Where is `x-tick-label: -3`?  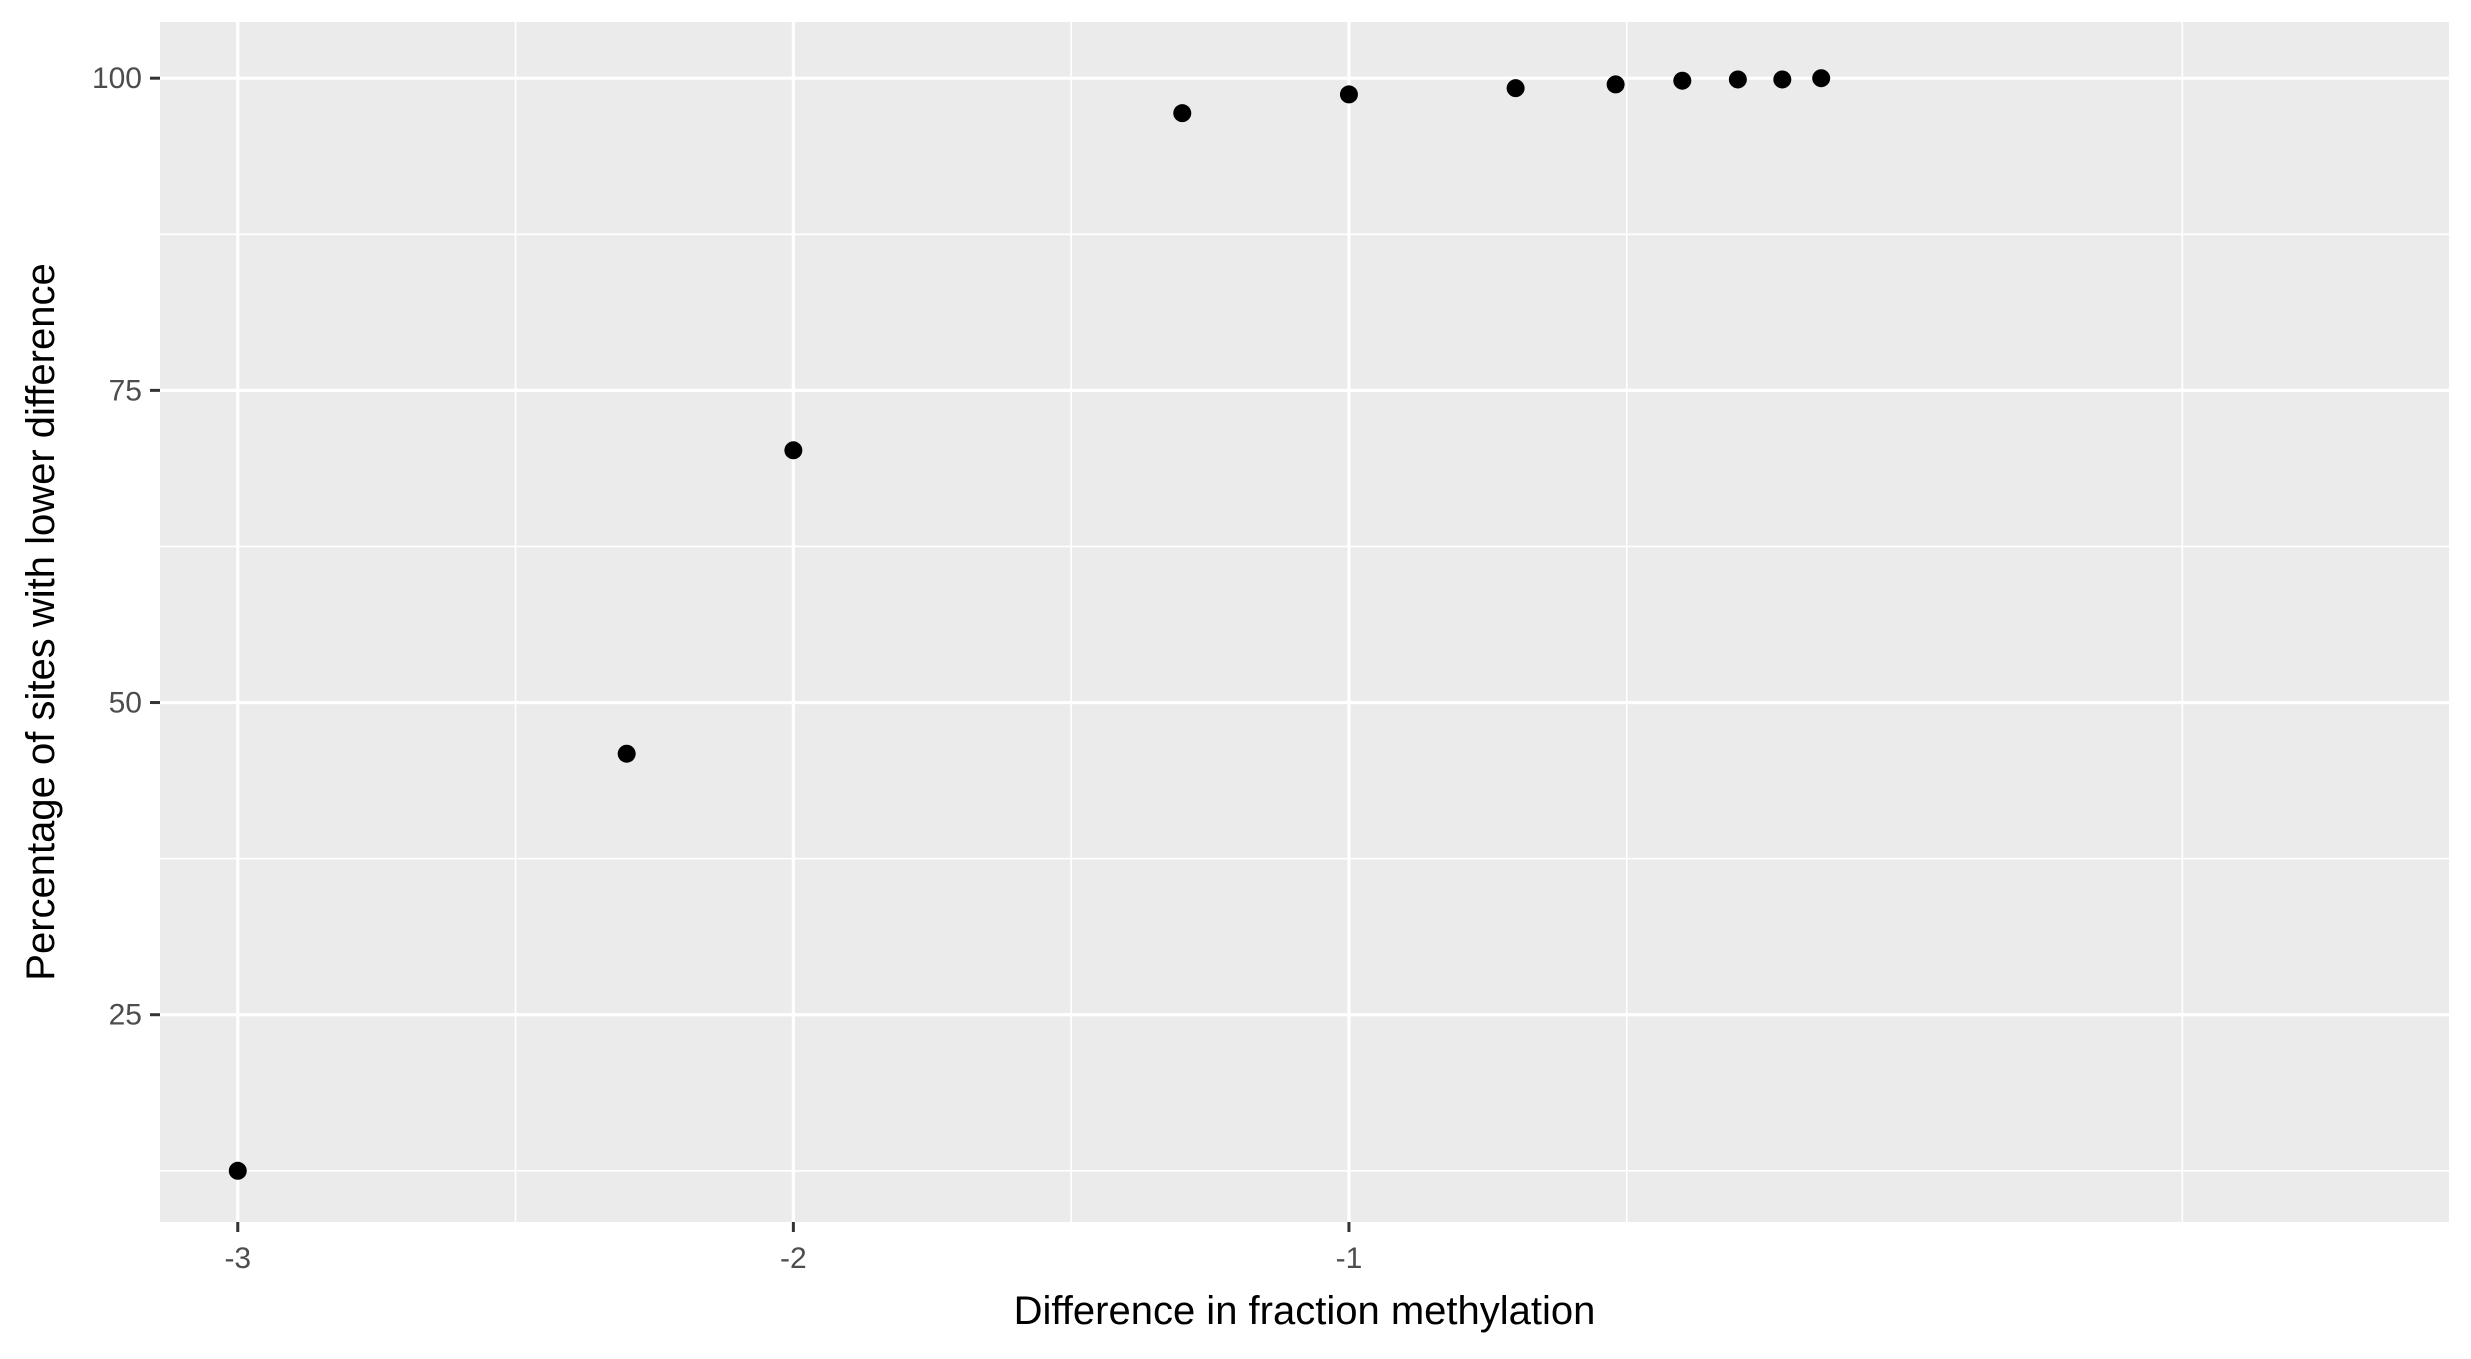
x-tick-label: -3 is located at coordinates (237, 1258).